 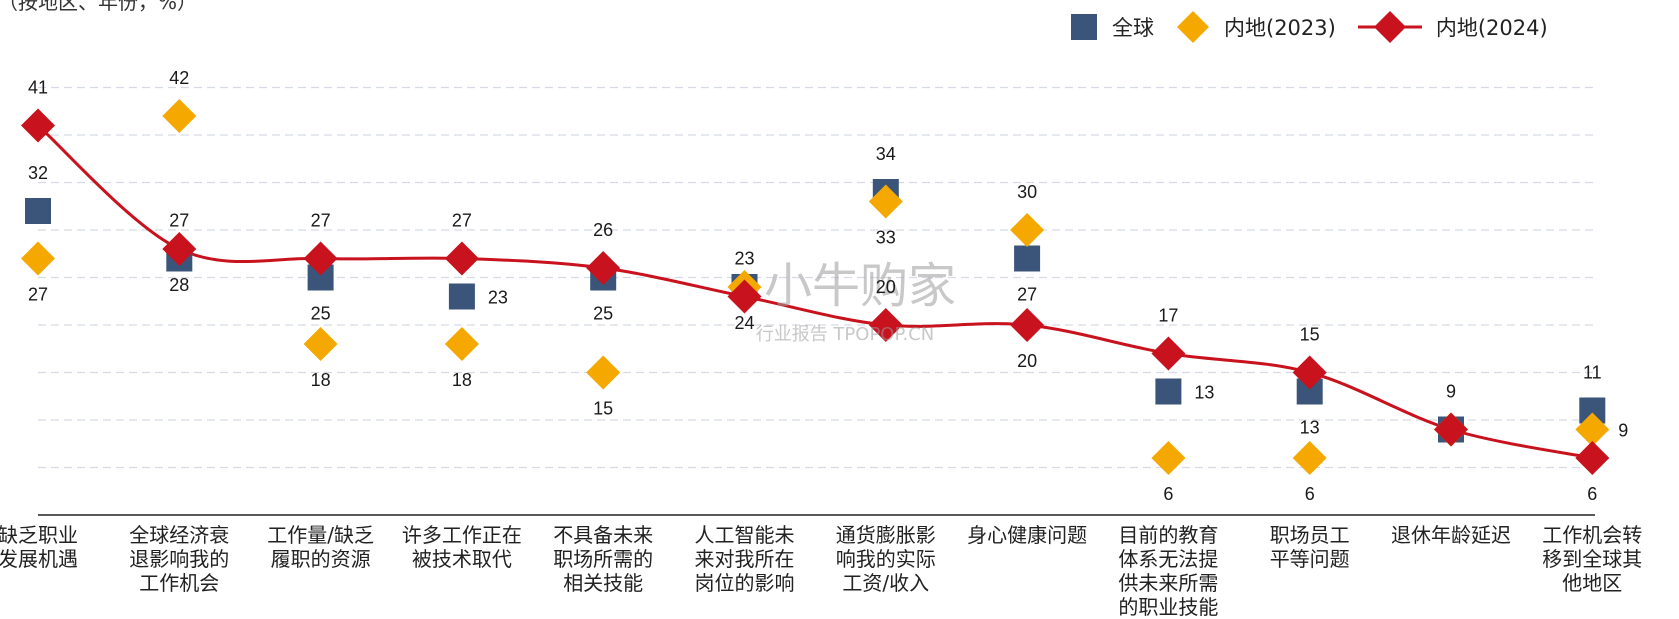 What do you see at coordinates (1027, 192) in the screenshot?
I see `data-label: 30` at bounding box center [1027, 192].